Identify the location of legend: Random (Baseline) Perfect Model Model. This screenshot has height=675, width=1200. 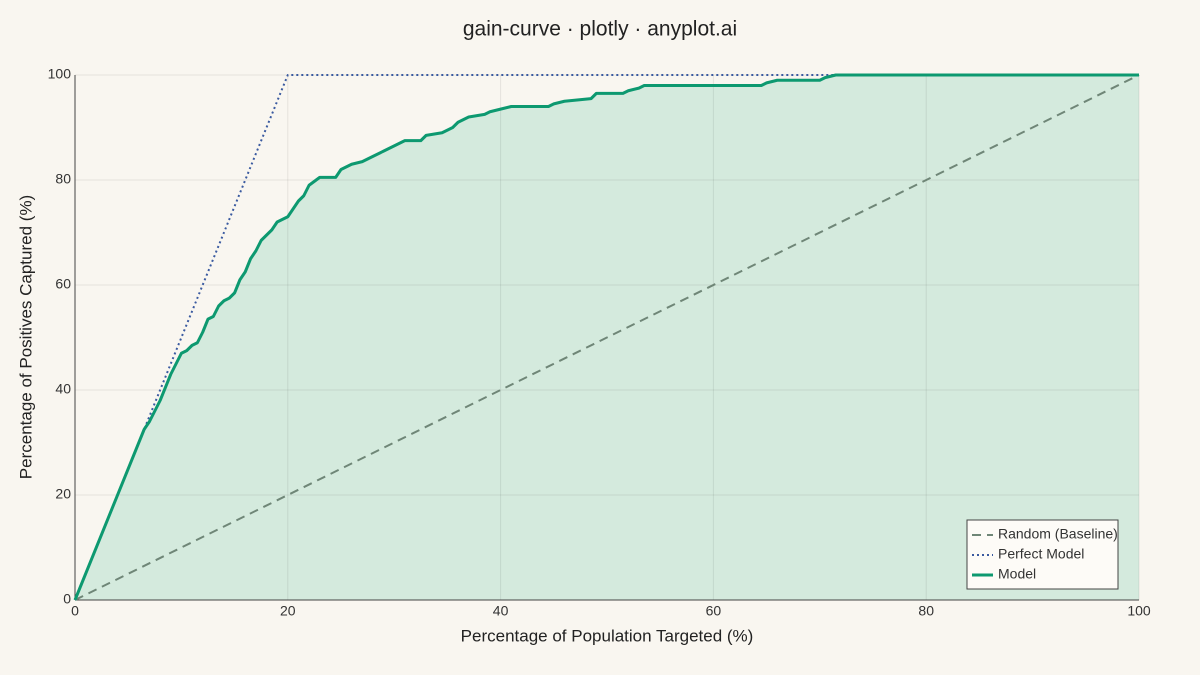
(1042, 554).